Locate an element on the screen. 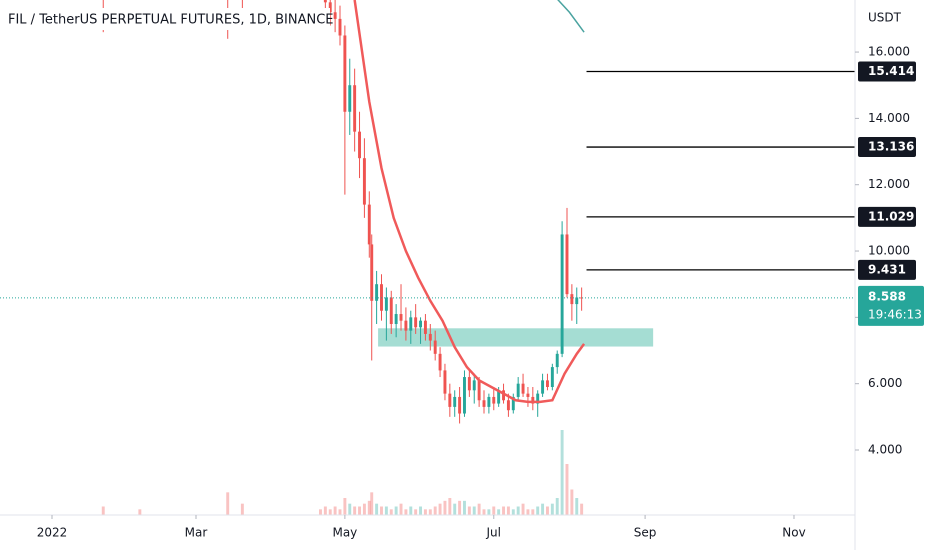 The height and width of the screenshot is (550, 932). y-tick-label: 14.000 is located at coordinates (889, 118).